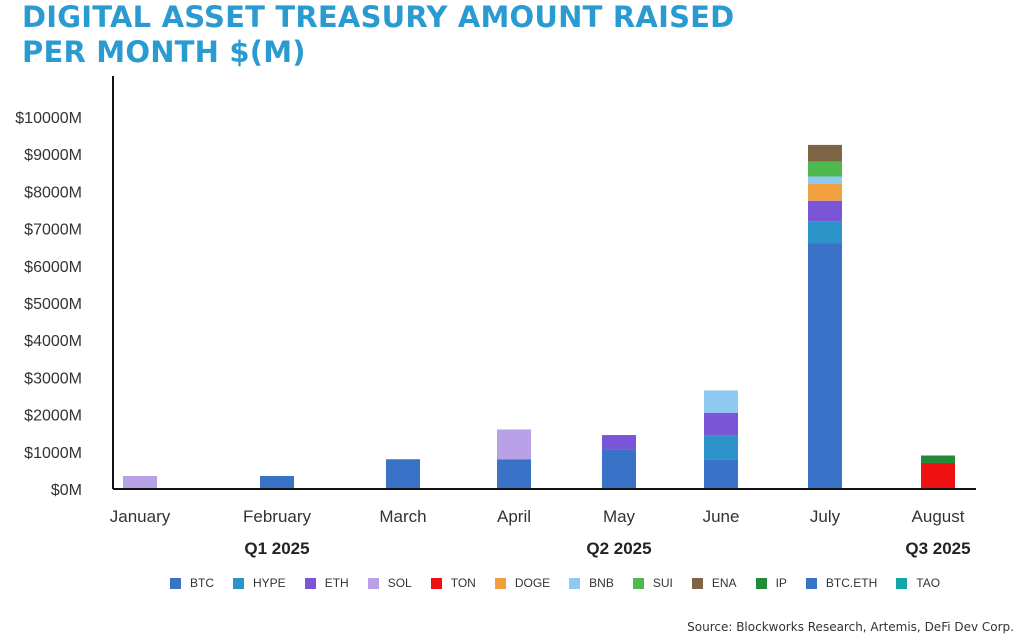 The height and width of the screenshot is (642, 1024). What do you see at coordinates (53, 304) in the screenshot?
I see `y-tick-label: $5000M` at bounding box center [53, 304].